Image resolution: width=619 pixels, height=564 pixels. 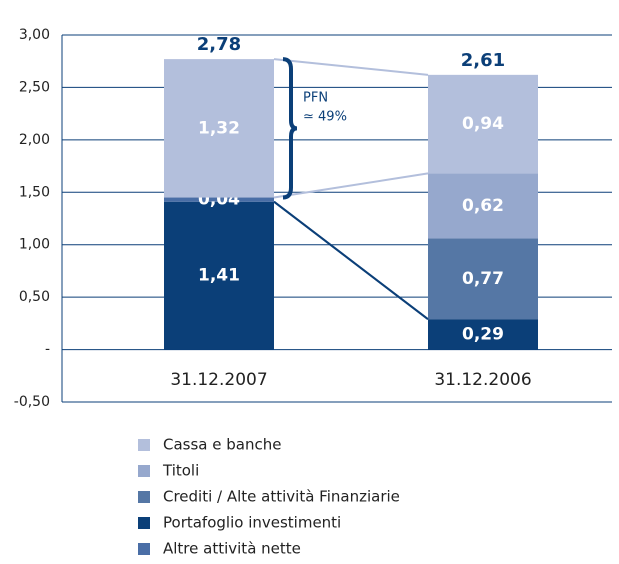 What do you see at coordinates (34, 297) in the screenshot?
I see `y-tick-label: 0,50` at bounding box center [34, 297].